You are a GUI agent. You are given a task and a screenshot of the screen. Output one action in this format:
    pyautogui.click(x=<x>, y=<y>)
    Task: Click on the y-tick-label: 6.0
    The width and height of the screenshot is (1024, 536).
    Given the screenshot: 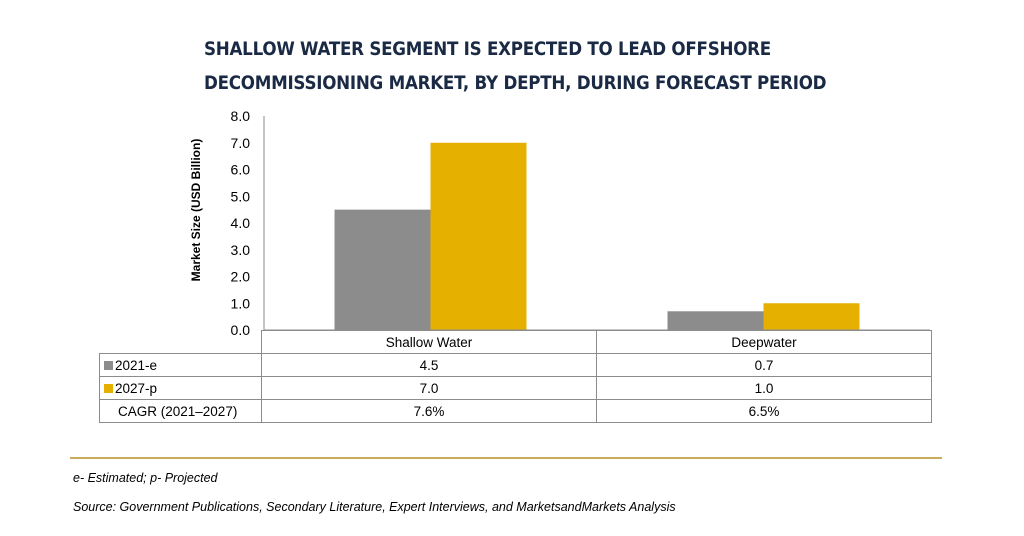 What is the action you would take?
    pyautogui.click(x=241, y=170)
    